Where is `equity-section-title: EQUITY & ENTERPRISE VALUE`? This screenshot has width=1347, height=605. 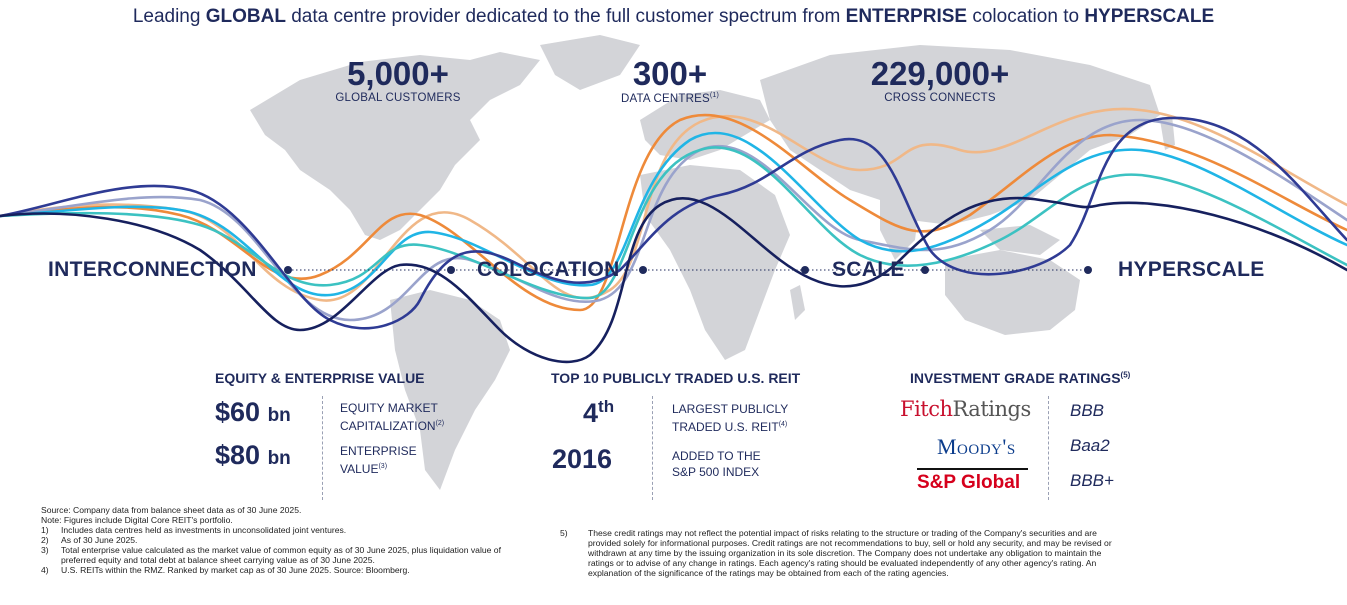
equity-section-title: EQUITY & ENTERPRISE VALUE is located at coordinates (320, 378).